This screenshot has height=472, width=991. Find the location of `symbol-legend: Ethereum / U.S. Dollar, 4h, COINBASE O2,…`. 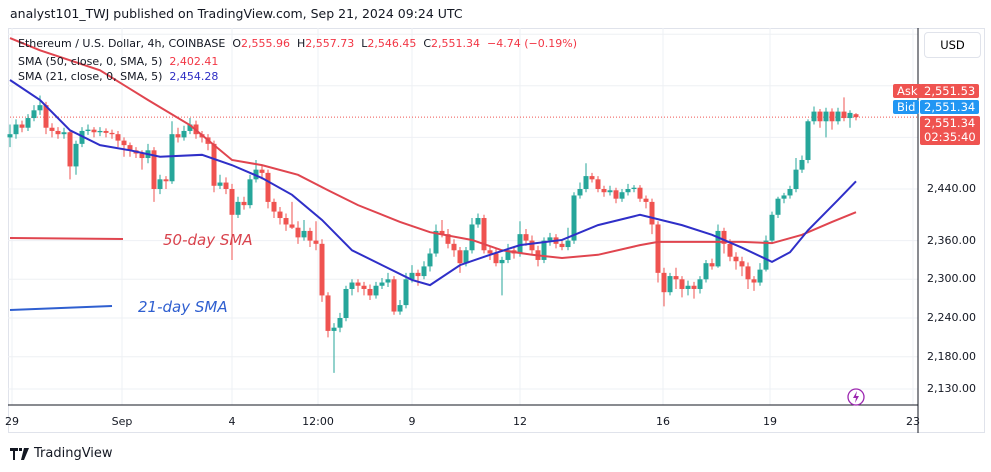

symbol-legend: Ethereum / U.S. Dollar, 4h, COINBASE O2,… is located at coordinates (297, 43).